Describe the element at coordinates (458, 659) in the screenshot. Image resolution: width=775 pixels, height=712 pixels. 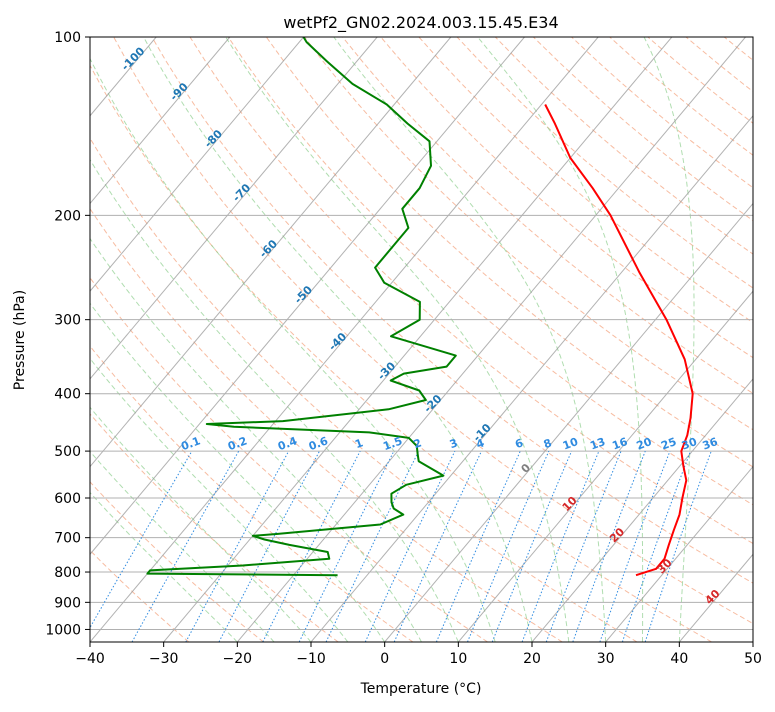
I see `x-tick-label: 10` at that location.